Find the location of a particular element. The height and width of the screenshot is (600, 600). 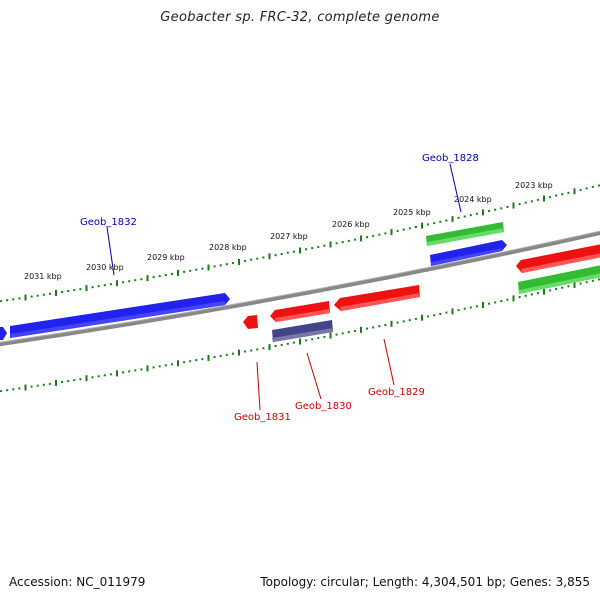

label-geob-1830: Geob_1830 is located at coordinates (323, 406).